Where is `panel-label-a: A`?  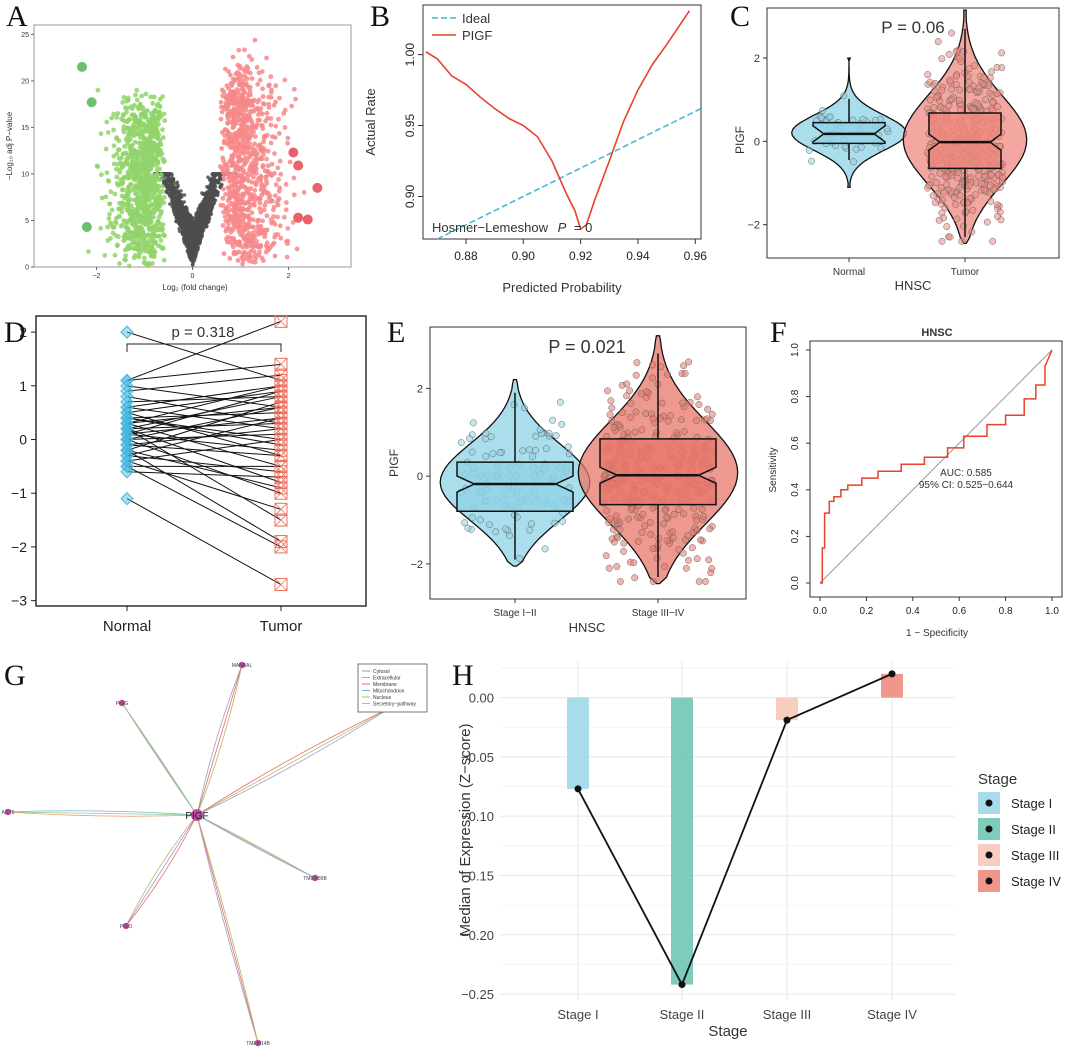 panel-label-a: A is located at coordinates (17, 16).